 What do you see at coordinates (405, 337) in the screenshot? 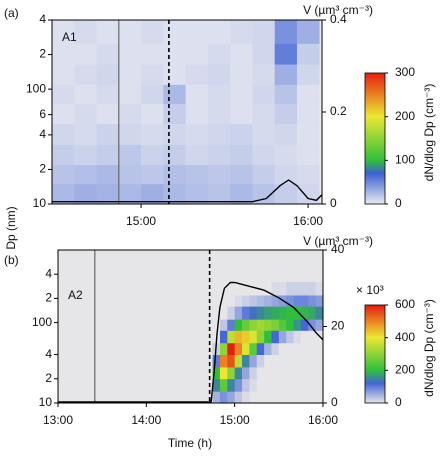
I see `colorbar-tick-label: 400` at bounding box center [405, 337].